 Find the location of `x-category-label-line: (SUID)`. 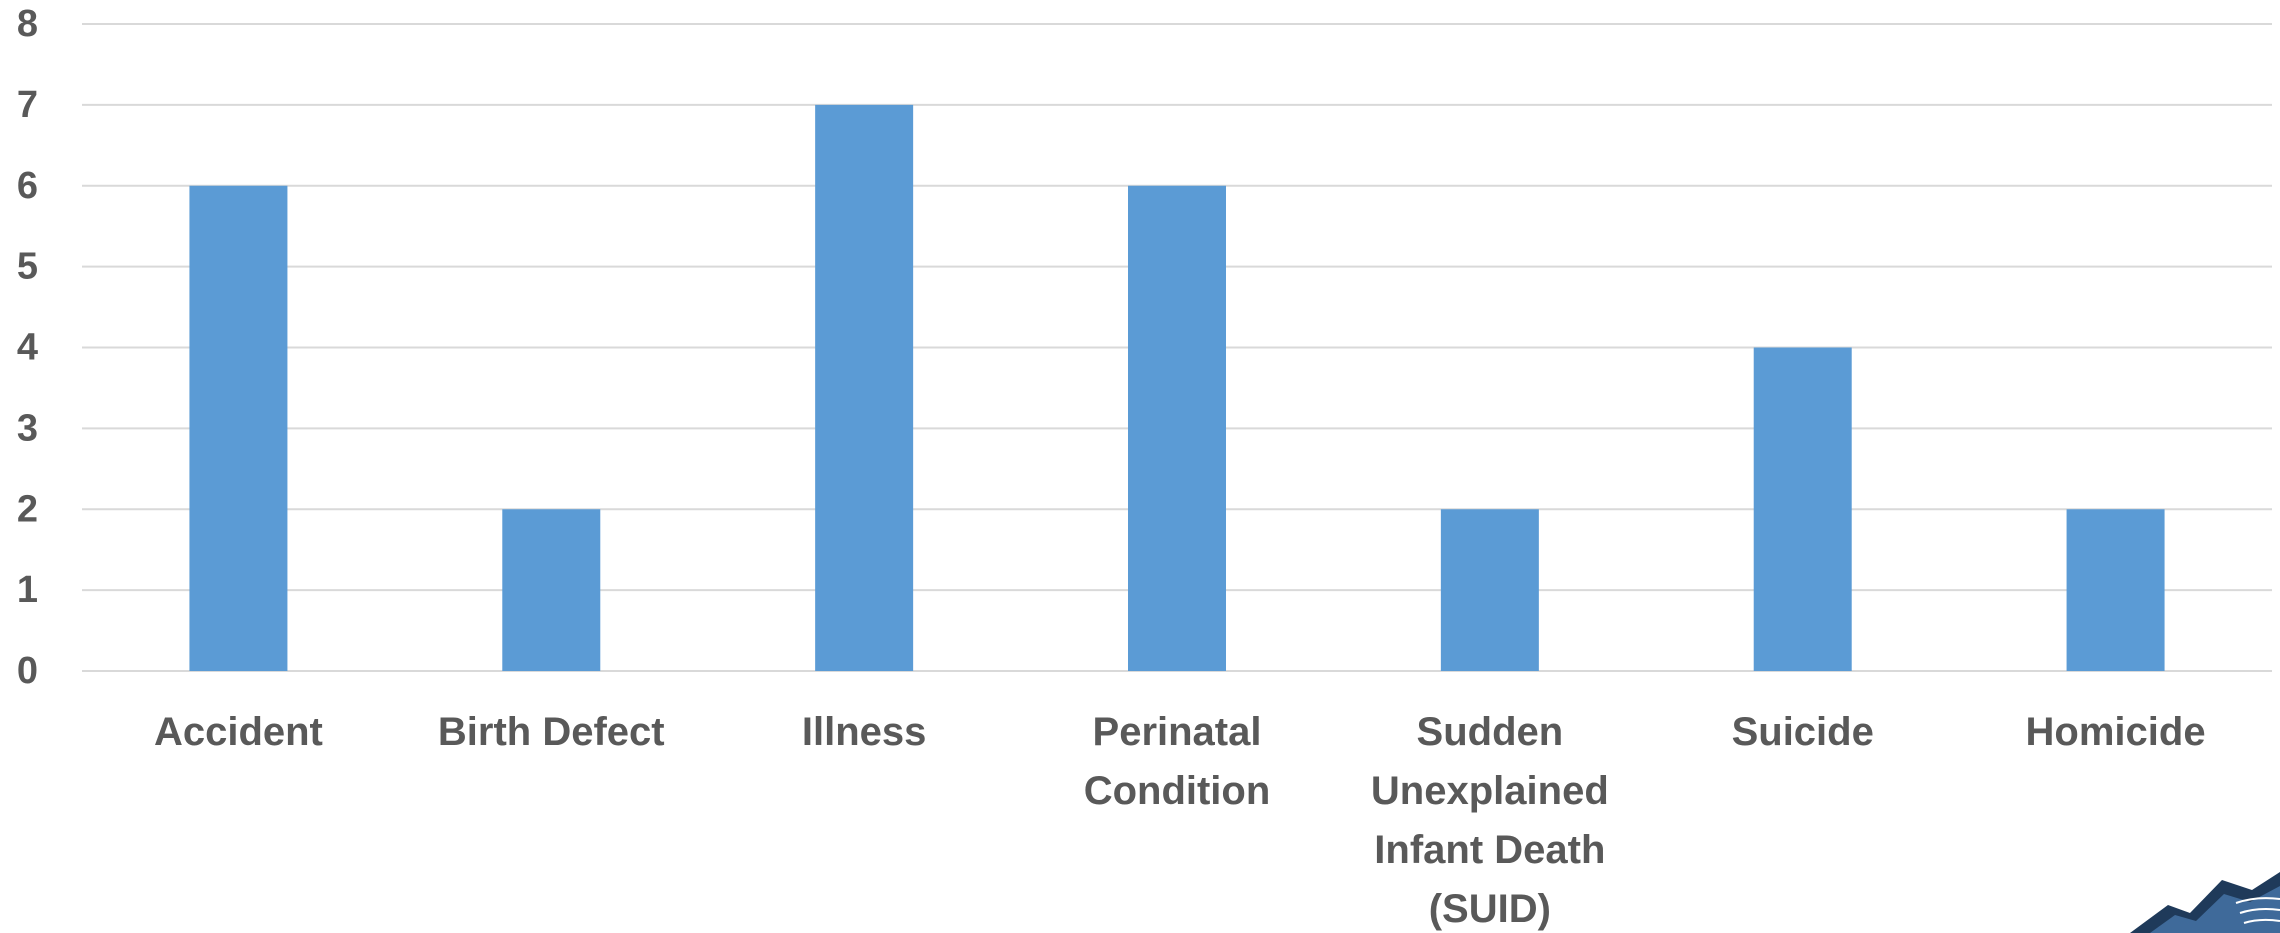

x-category-label-line: (SUID) is located at coordinates (1490, 909).